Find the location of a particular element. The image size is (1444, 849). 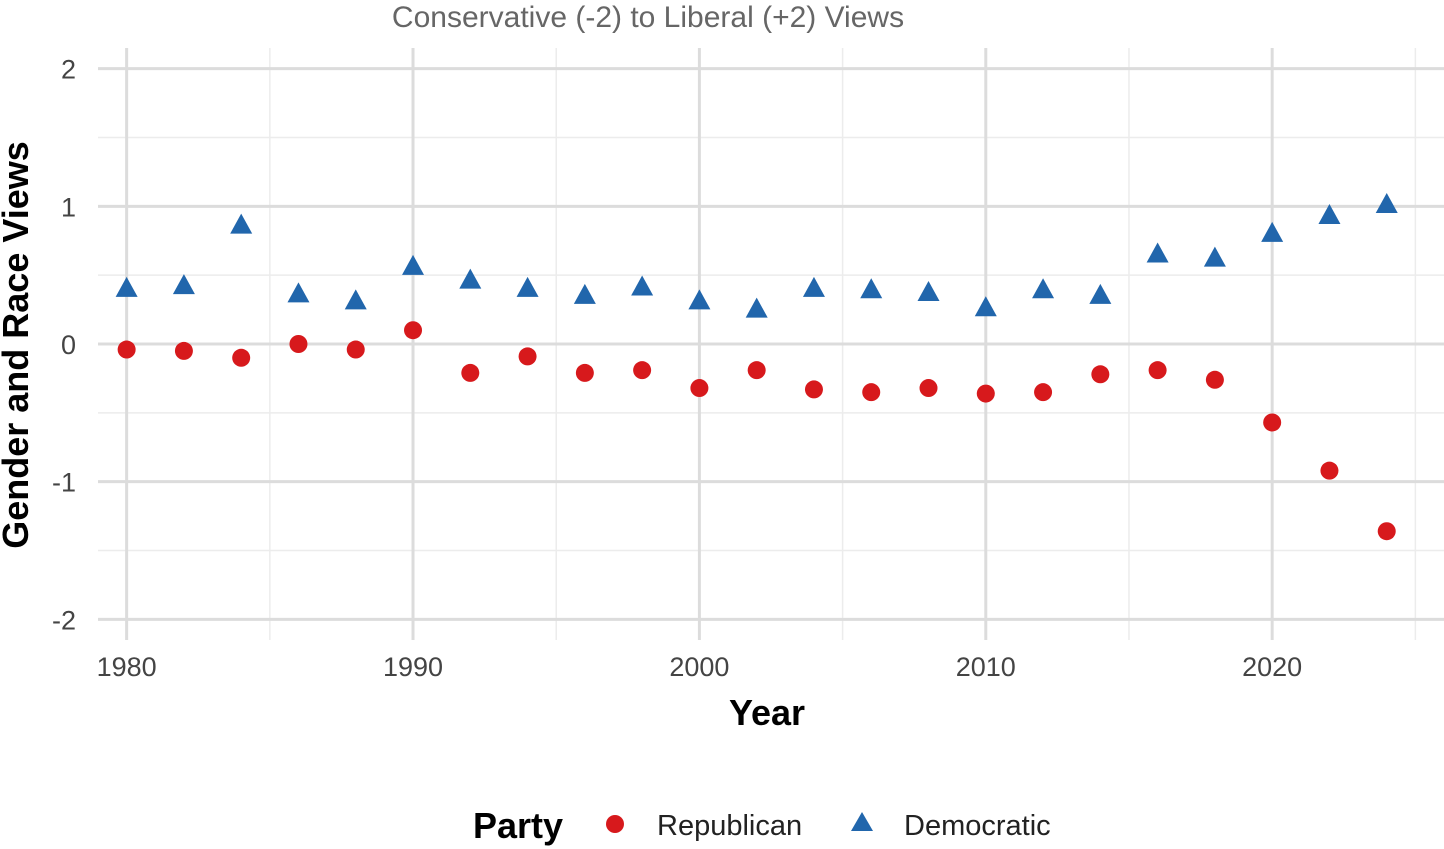

y-axis-title: Gender and Race Views is located at coordinates (18, 345).